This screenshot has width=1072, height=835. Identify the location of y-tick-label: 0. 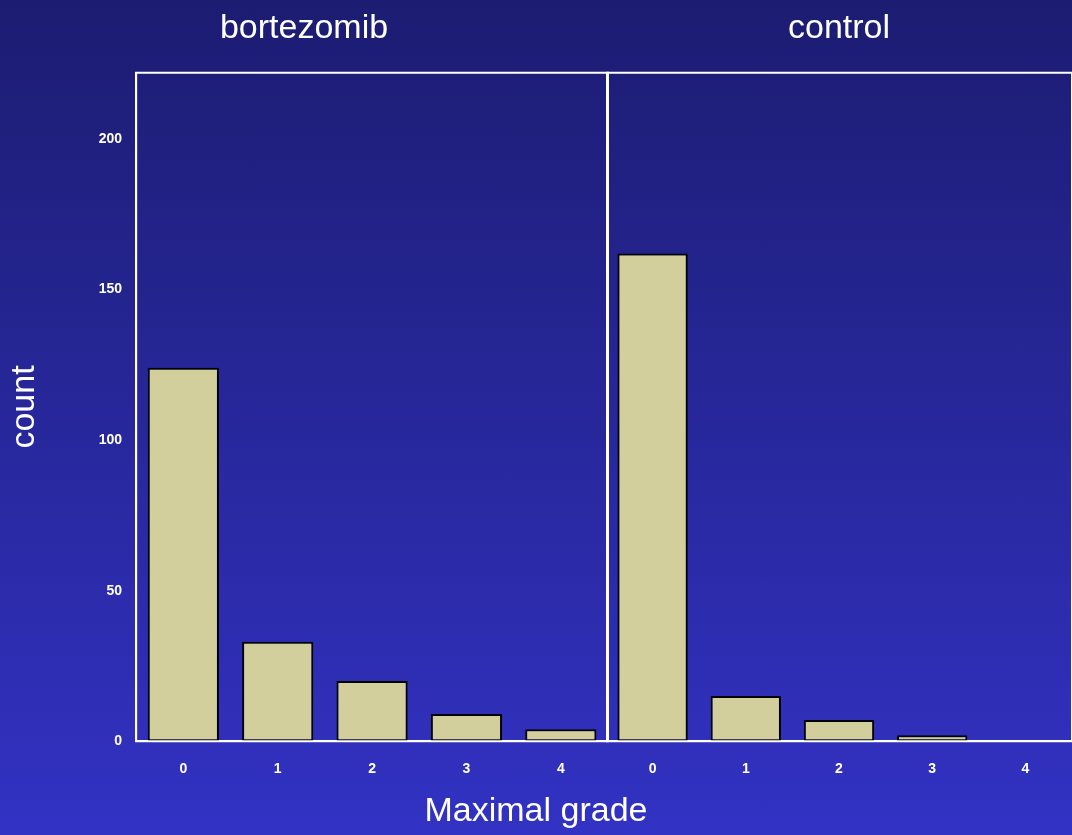
(118, 740).